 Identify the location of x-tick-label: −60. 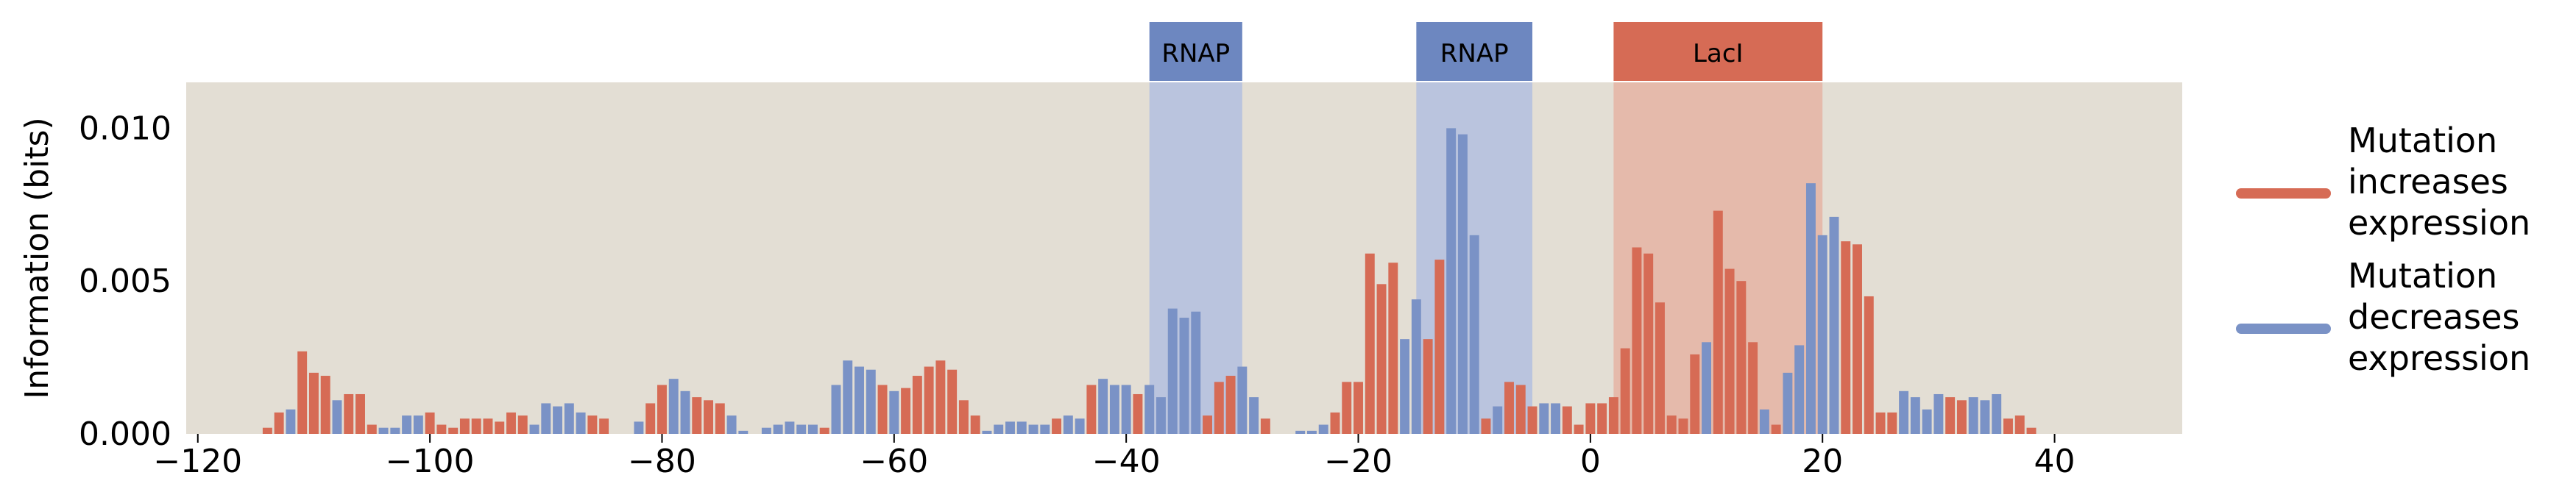
(894, 462).